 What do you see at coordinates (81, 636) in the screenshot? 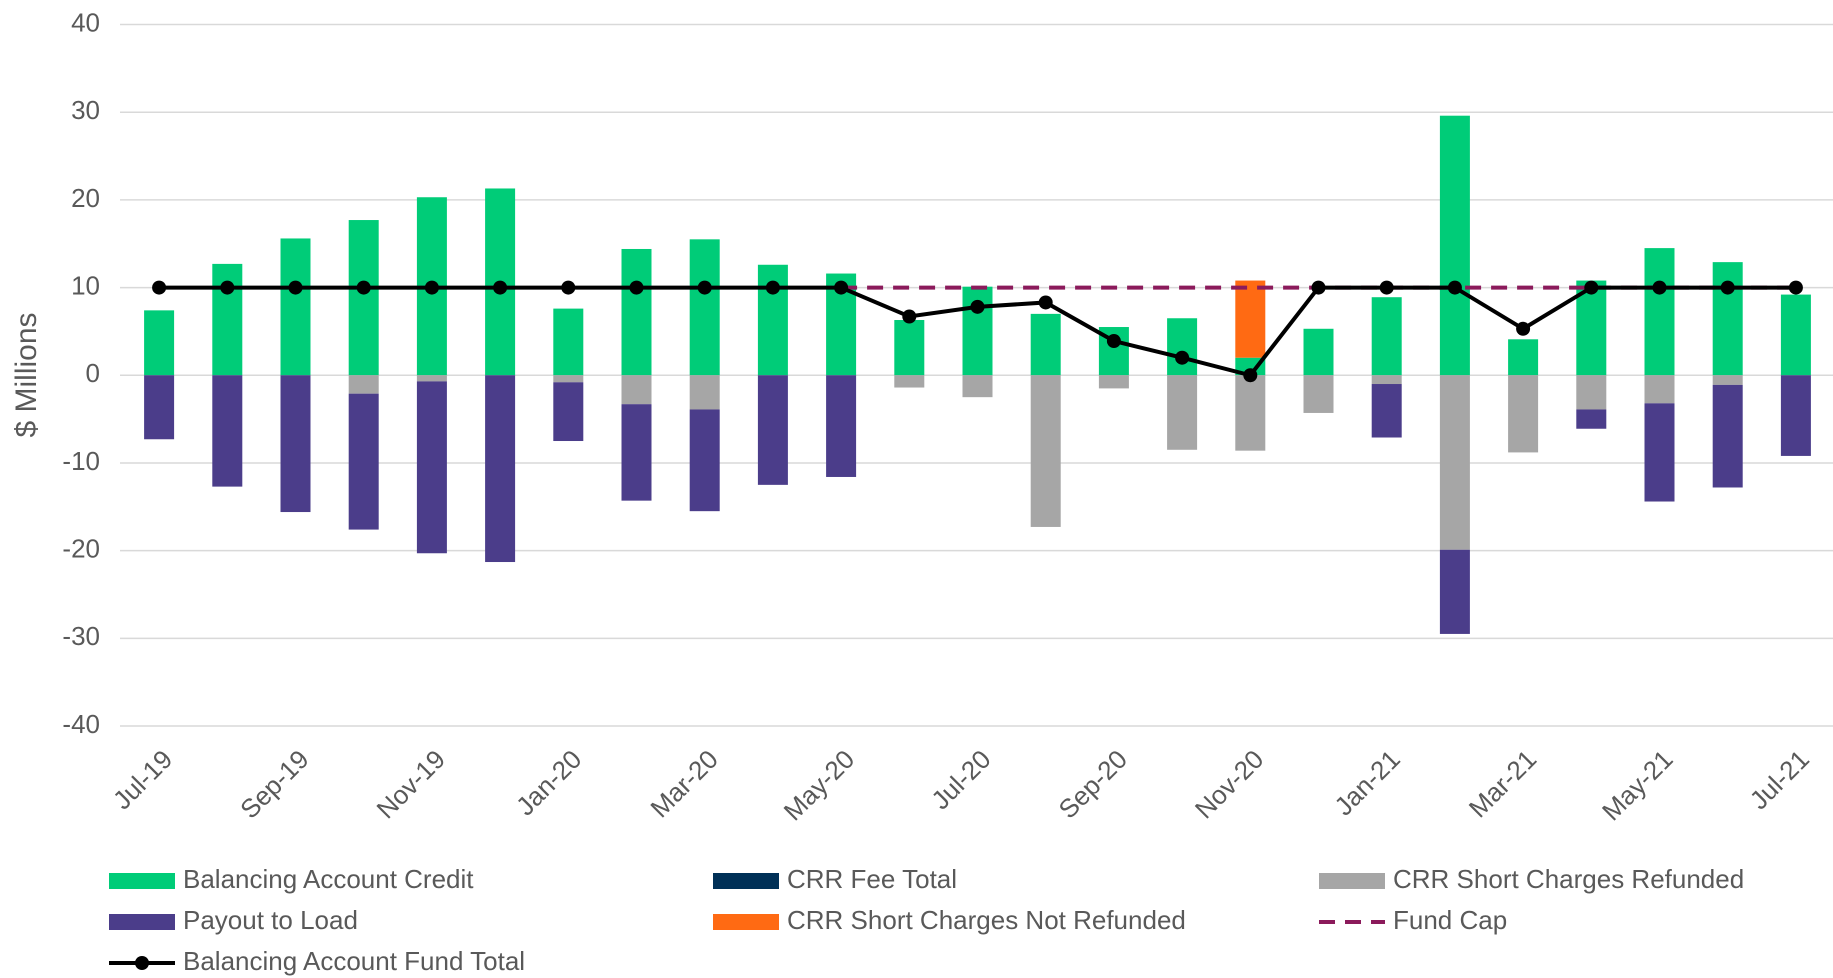
I see `y-tick-label: -30` at bounding box center [81, 636].